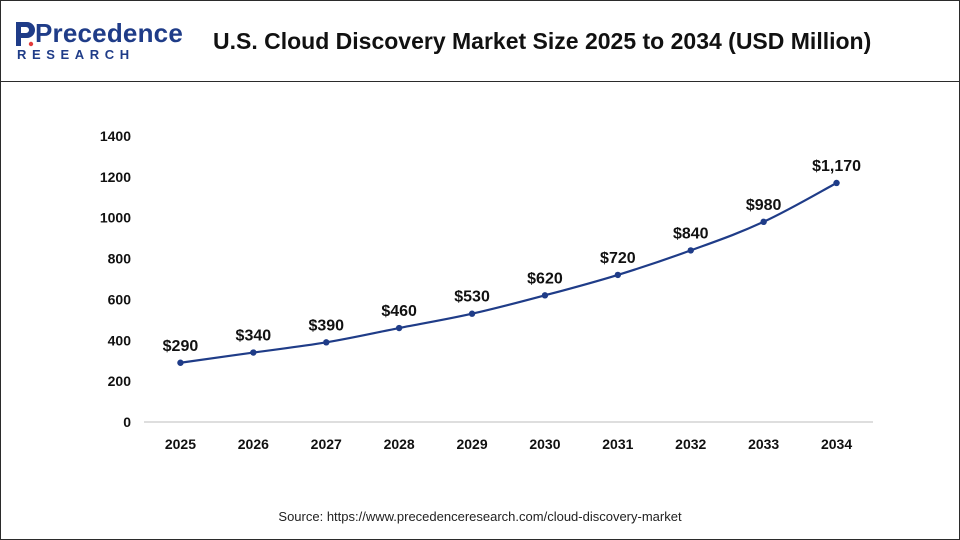  Describe the element at coordinates (127, 422) in the screenshot. I see `y-tick-label: 0` at that location.